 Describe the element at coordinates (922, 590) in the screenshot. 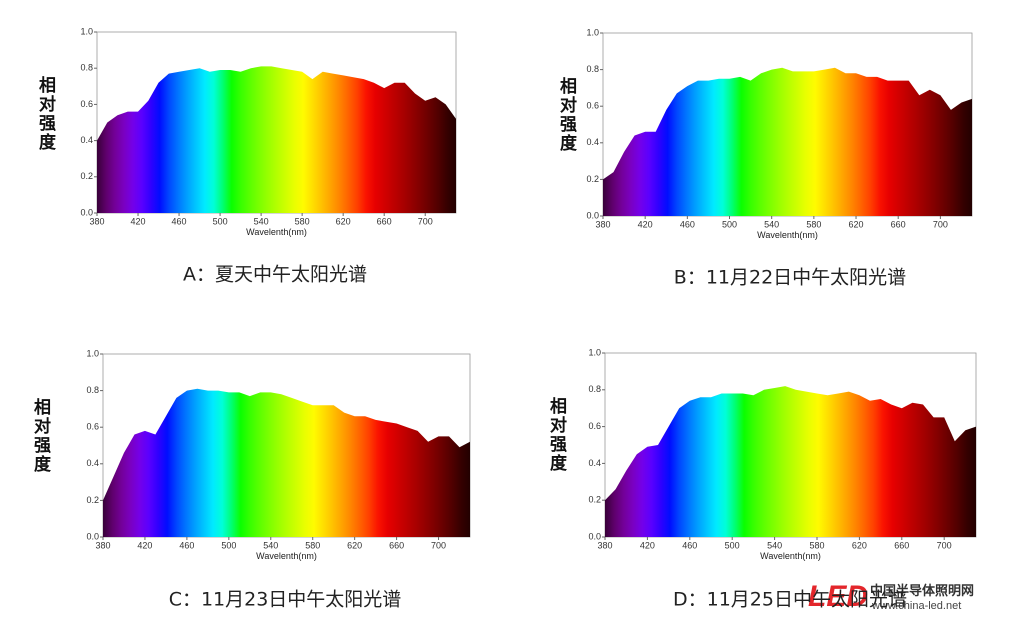

I see `site-name: 中国半导体照明网` at that location.